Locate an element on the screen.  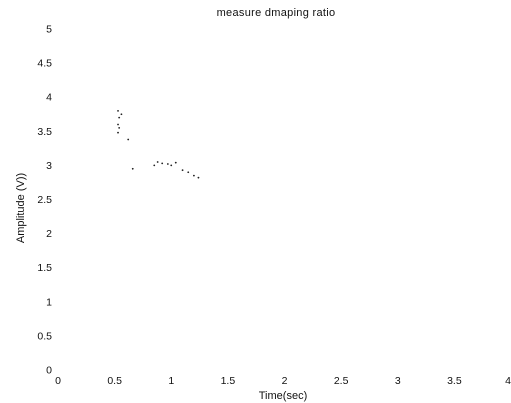
x-tick-label: 1.5 is located at coordinates (228, 381).